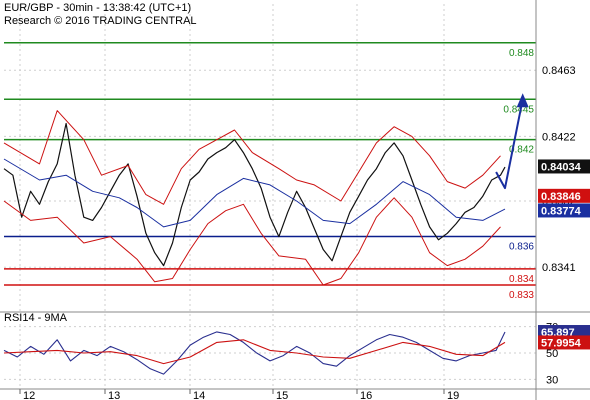 The image size is (590, 400). I want to click on level-label-resistance: 0.8445, so click(518, 109).